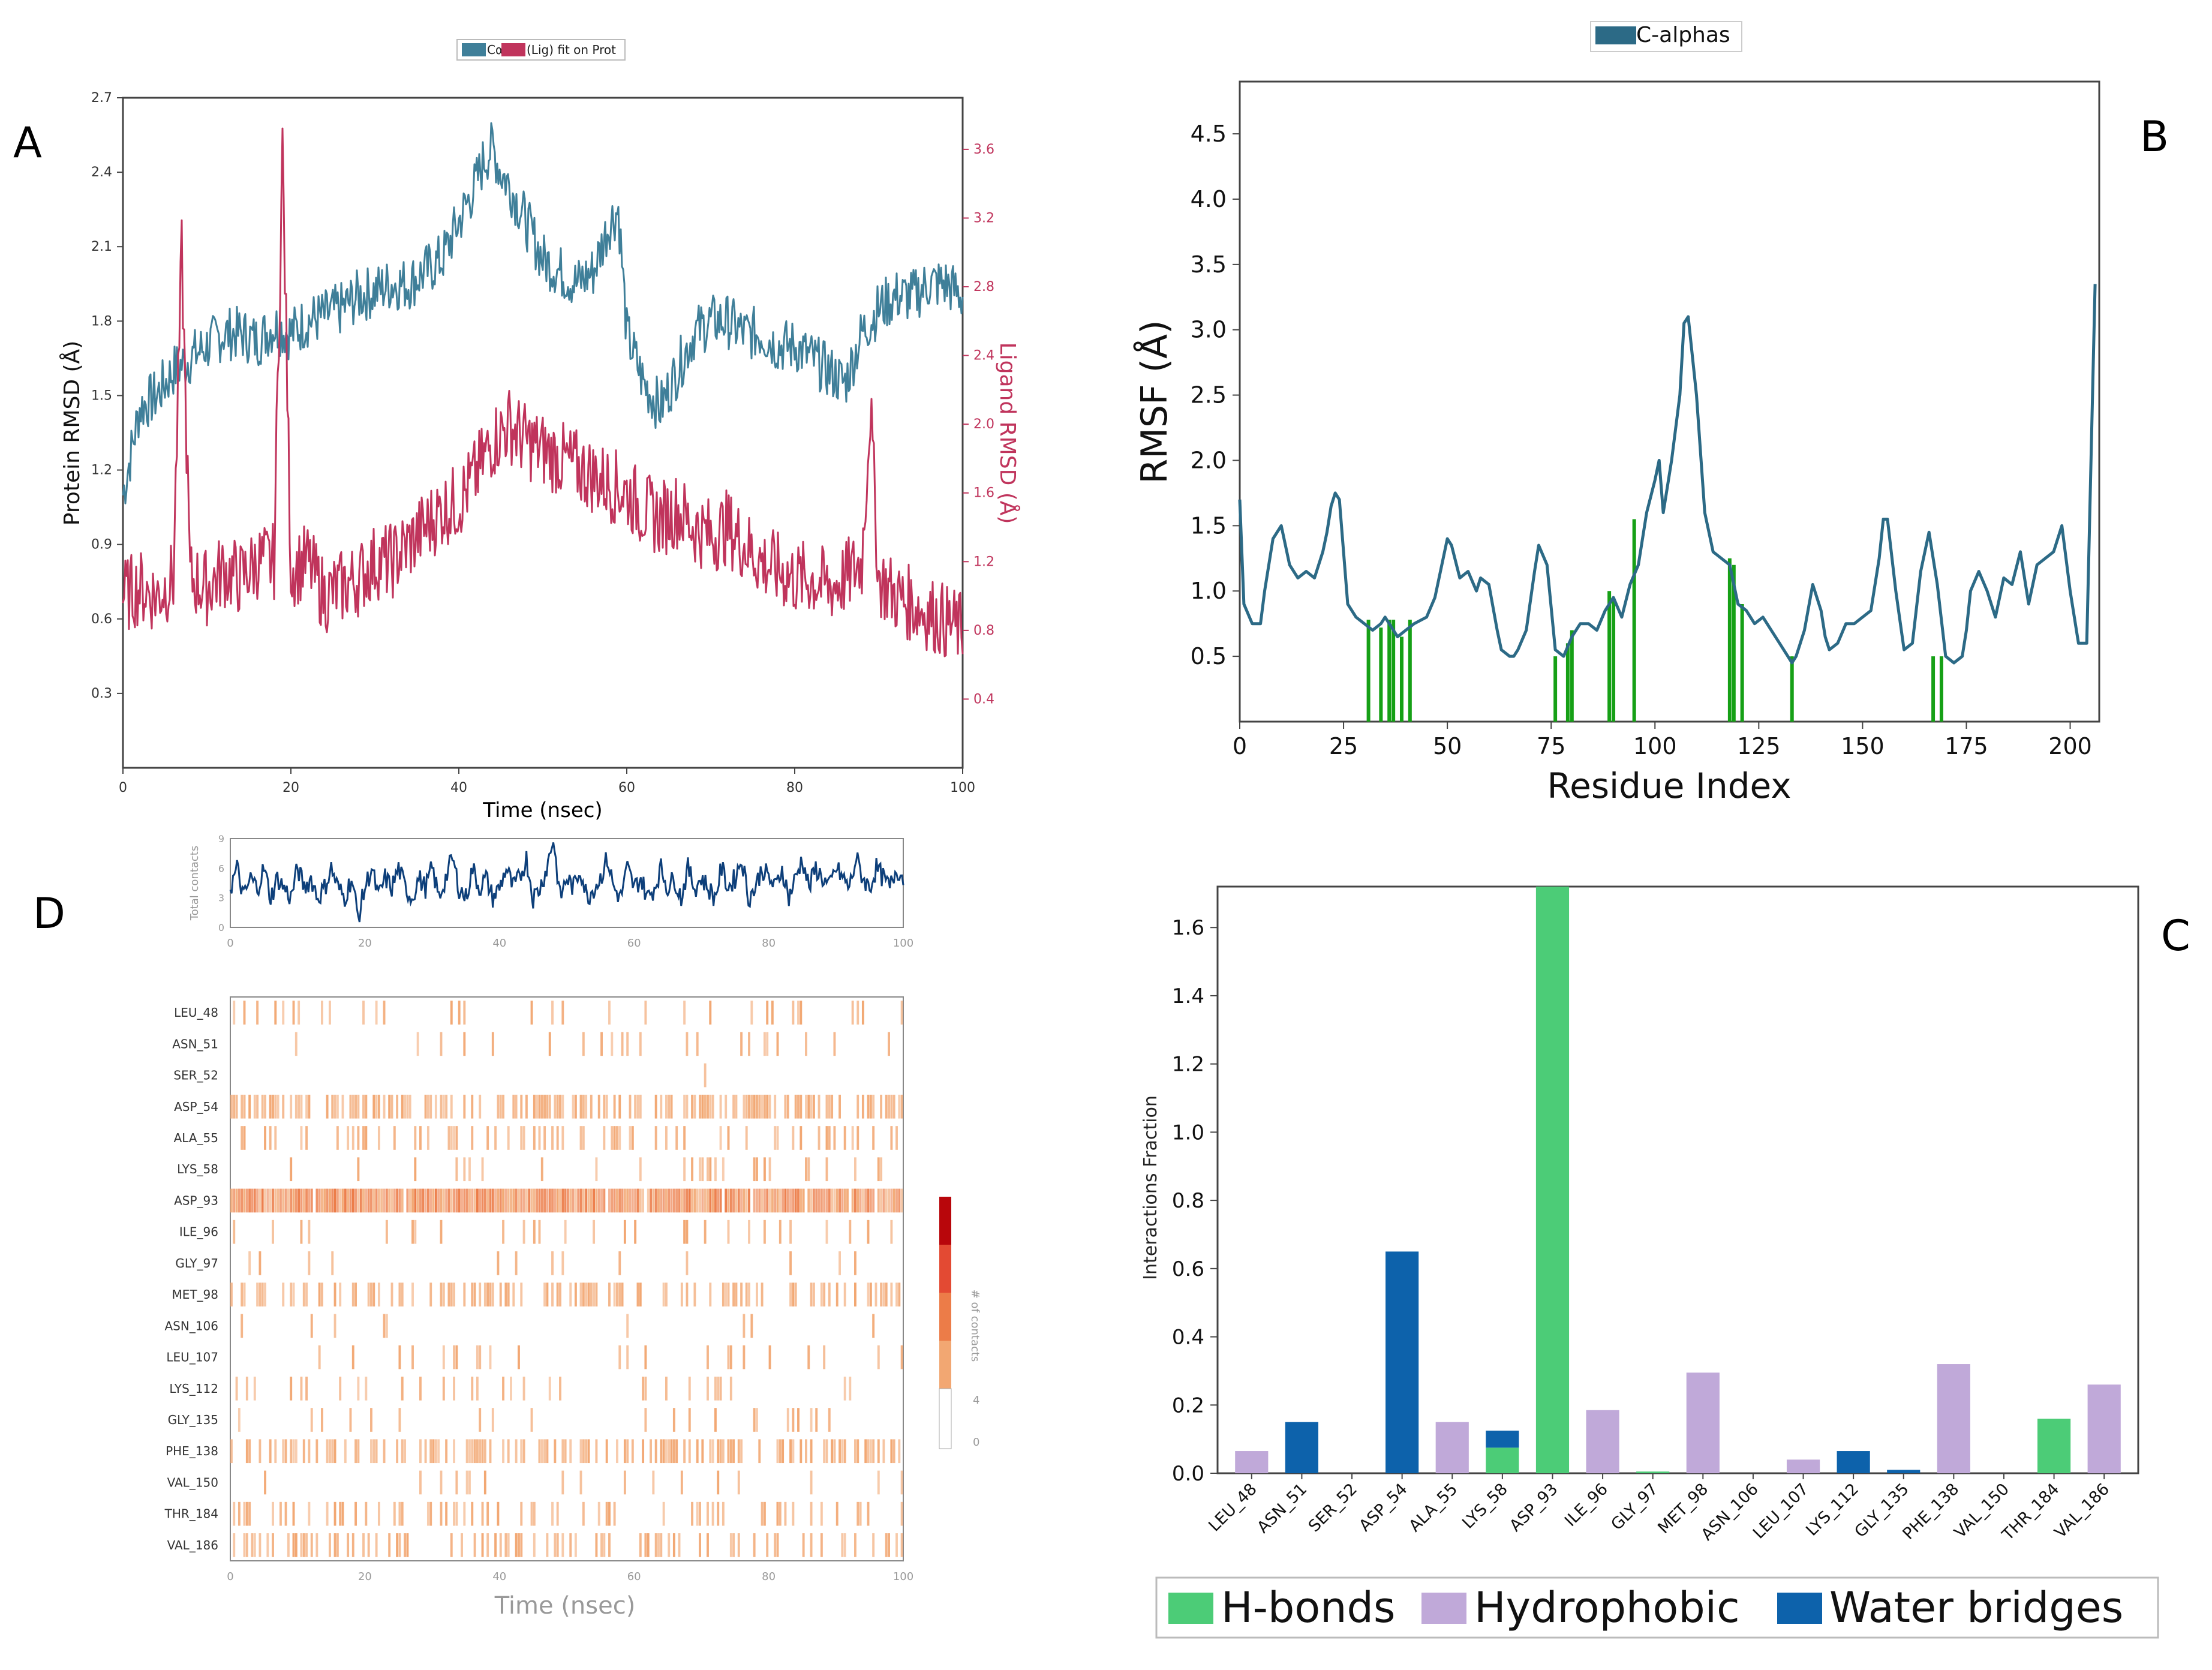  Describe the element at coordinates (221, 839) in the screenshot. I see `y-tick-label: 9` at that location.